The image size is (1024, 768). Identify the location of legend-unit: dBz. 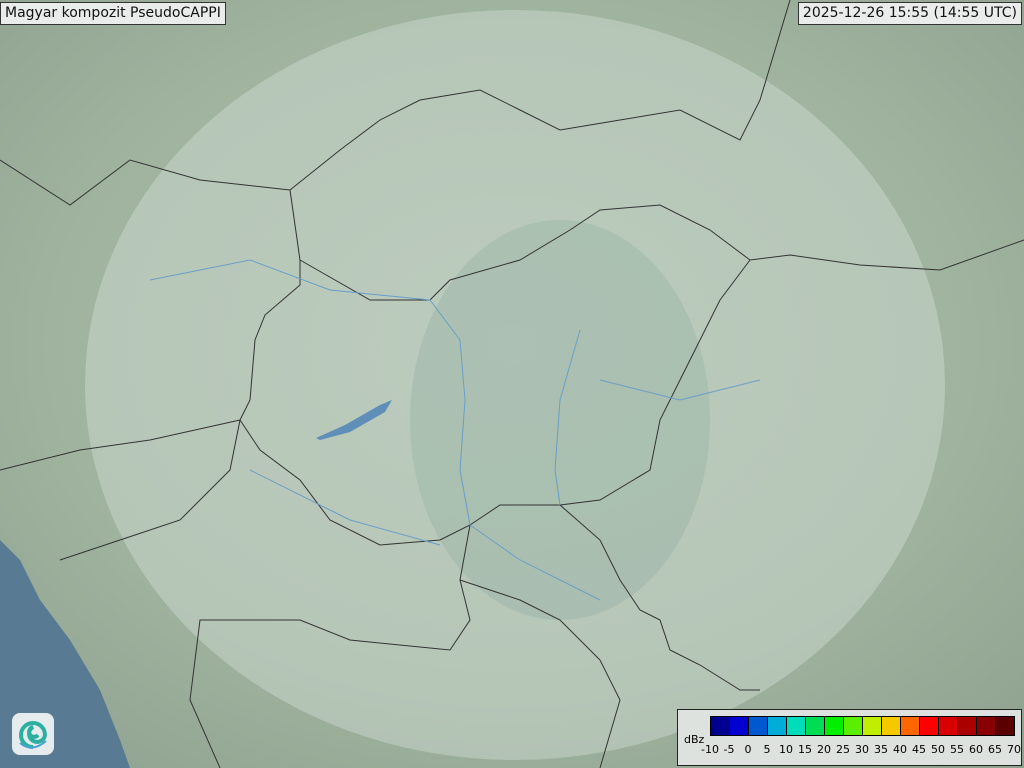
(694, 739).